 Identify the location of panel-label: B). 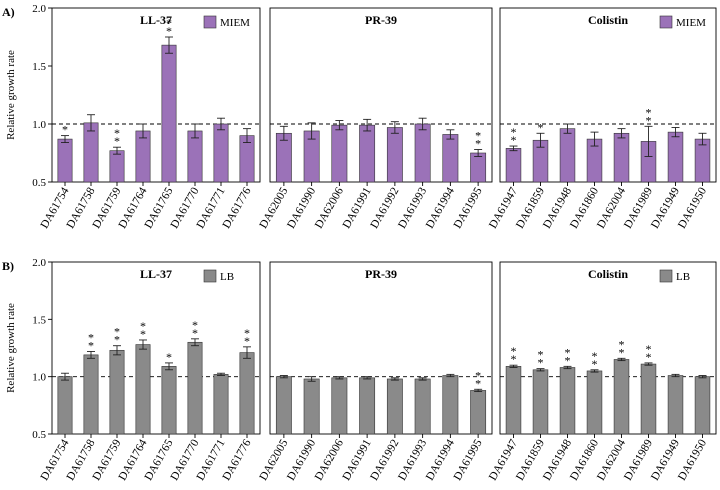
(8, 266).